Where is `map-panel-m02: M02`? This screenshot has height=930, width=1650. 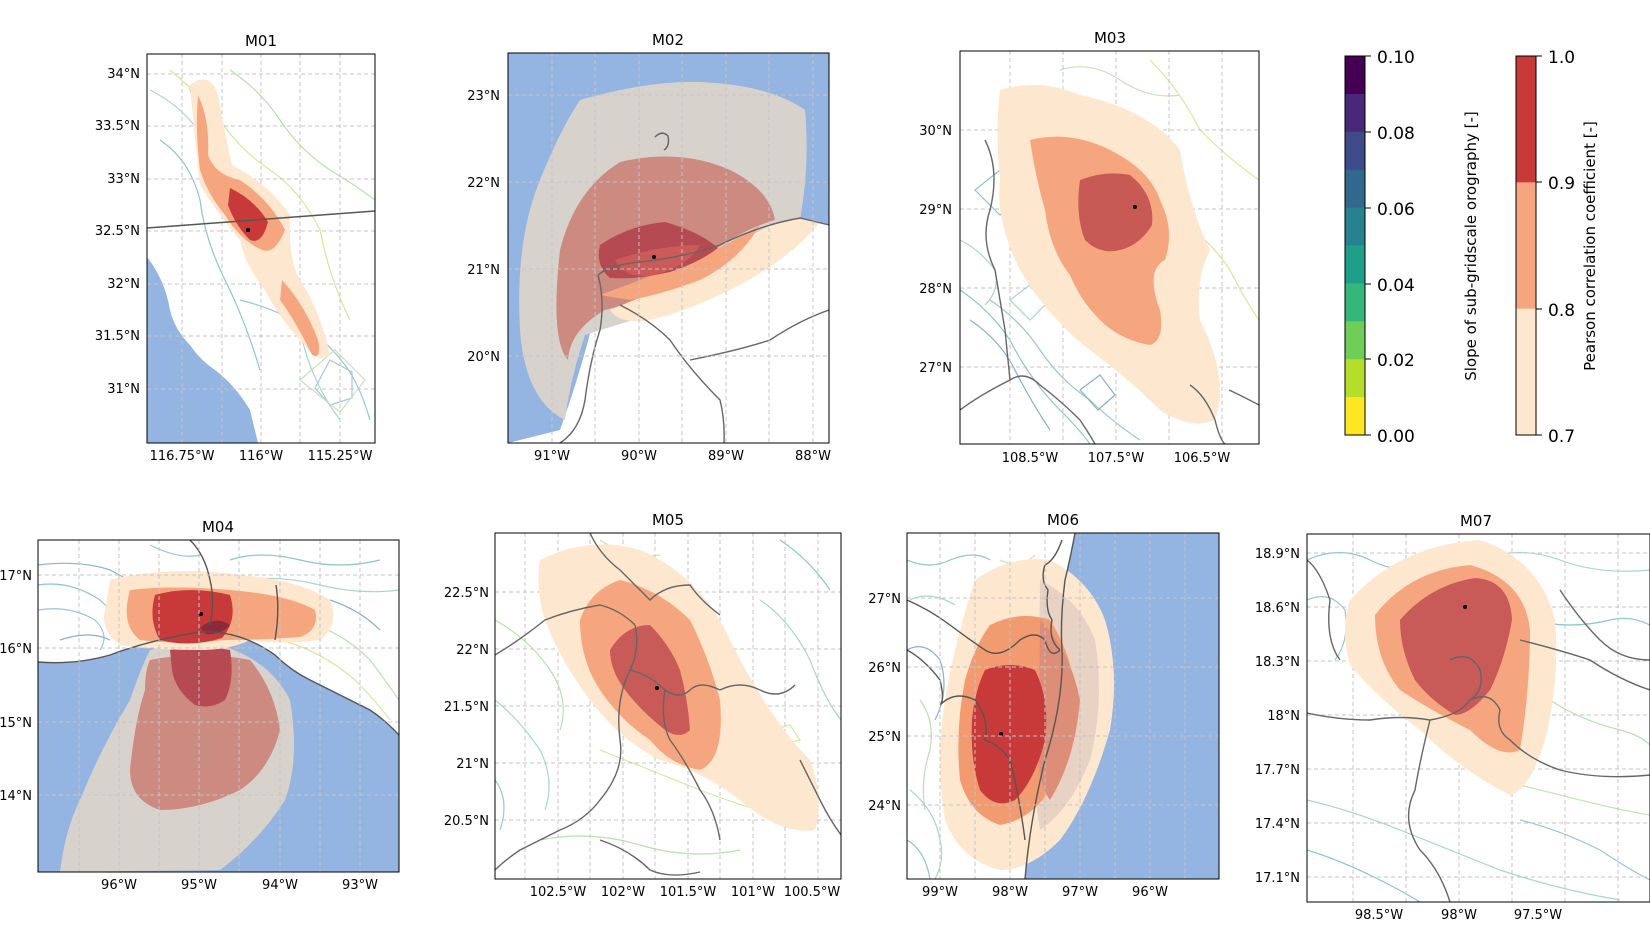 map-panel-m02: M02 is located at coordinates (649, 247).